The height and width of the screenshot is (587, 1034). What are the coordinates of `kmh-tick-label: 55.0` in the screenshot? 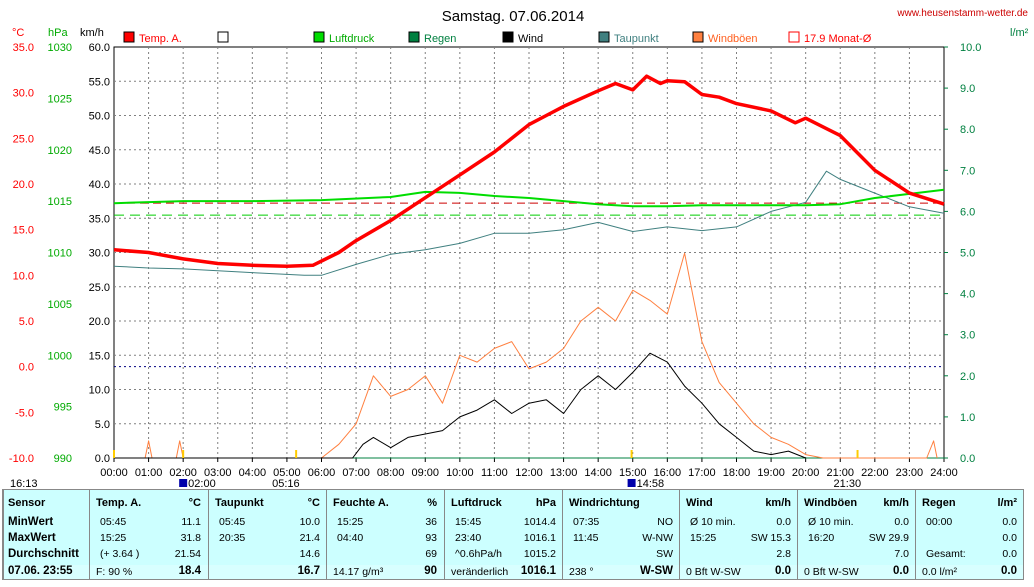 It's located at (99, 82).